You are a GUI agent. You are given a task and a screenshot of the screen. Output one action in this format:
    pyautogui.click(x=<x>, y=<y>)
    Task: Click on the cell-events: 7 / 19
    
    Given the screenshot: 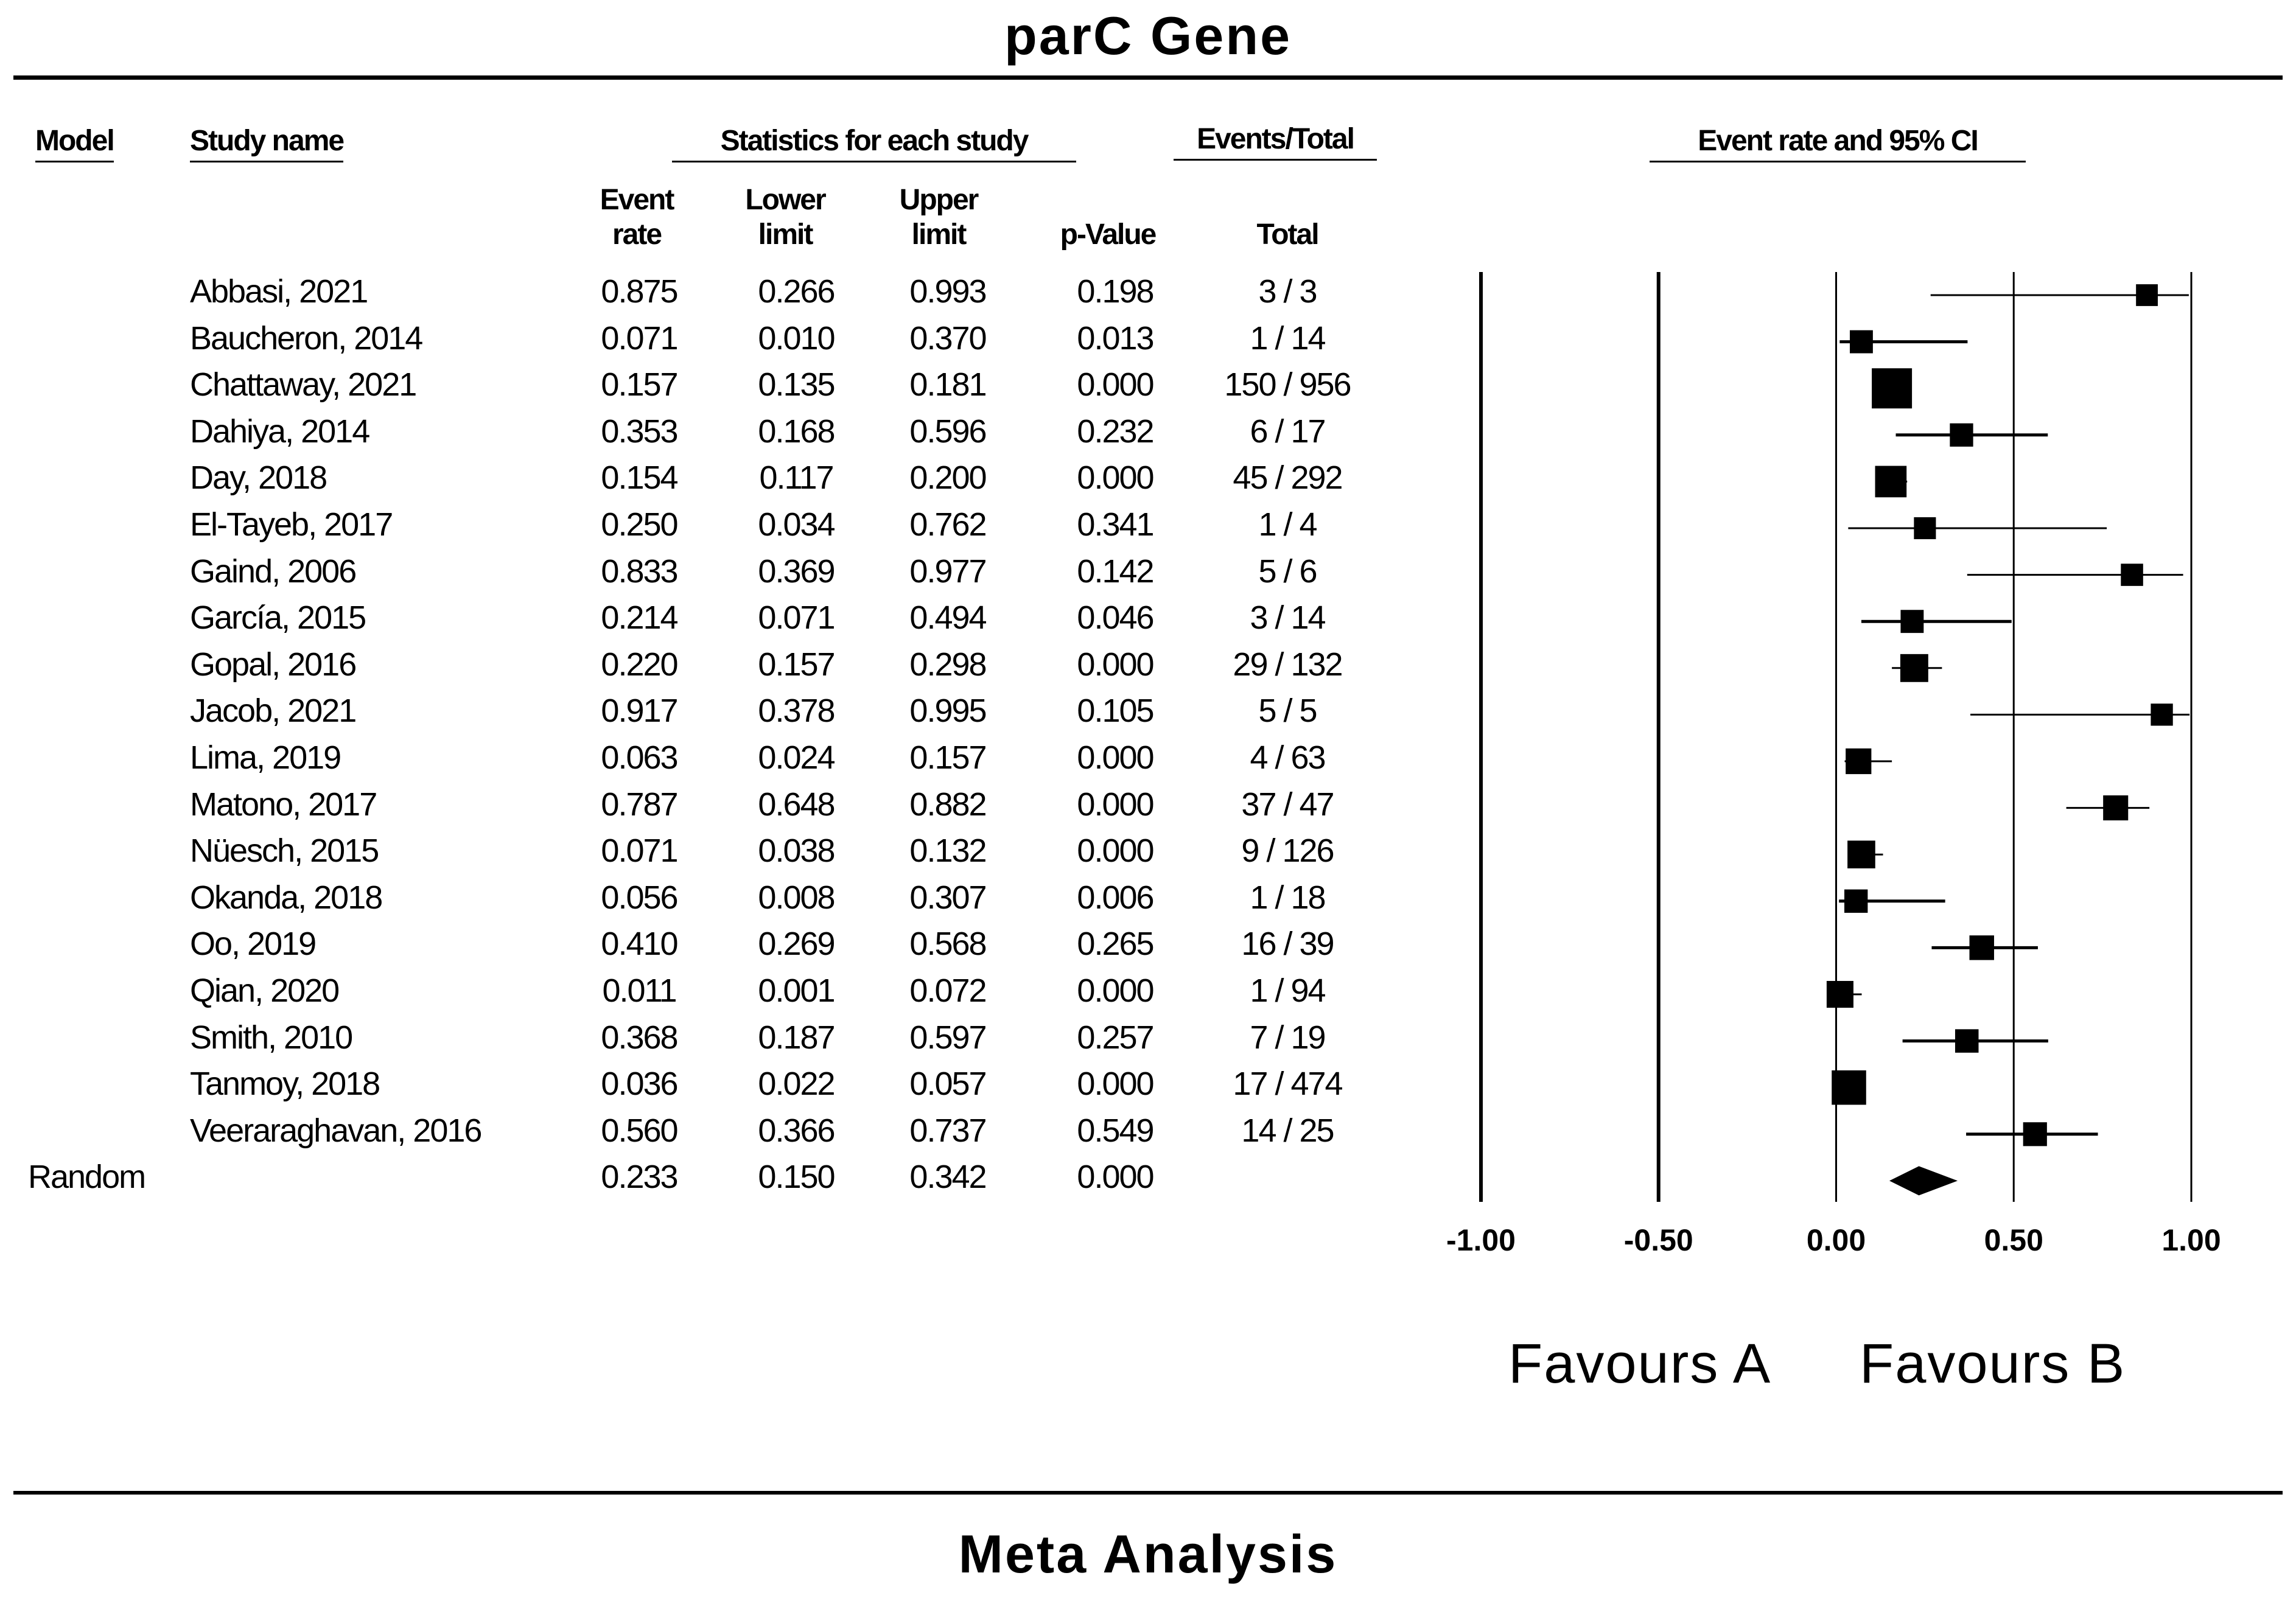 What is the action you would take?
    pyautogui.click(x=1288, y=1037)
    